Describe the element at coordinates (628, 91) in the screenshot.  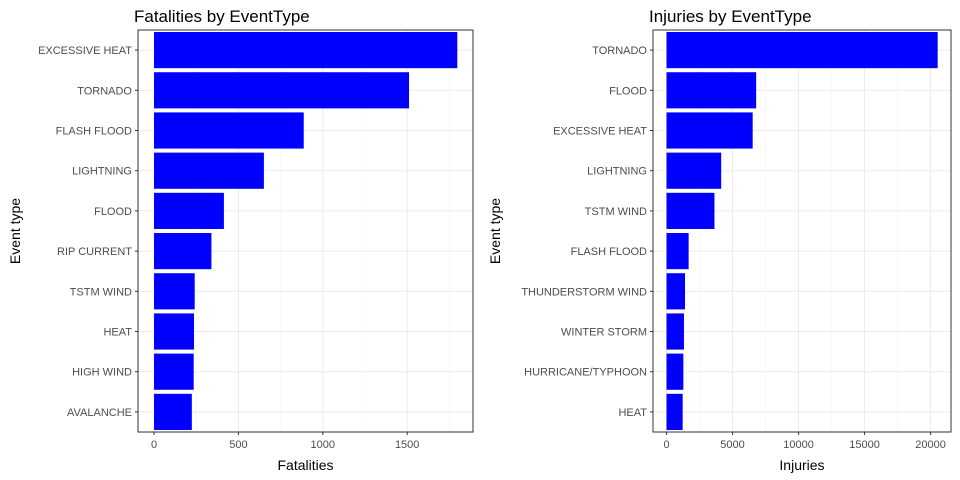
I see `chart2-y-tick-label: FLOOD` at that location.